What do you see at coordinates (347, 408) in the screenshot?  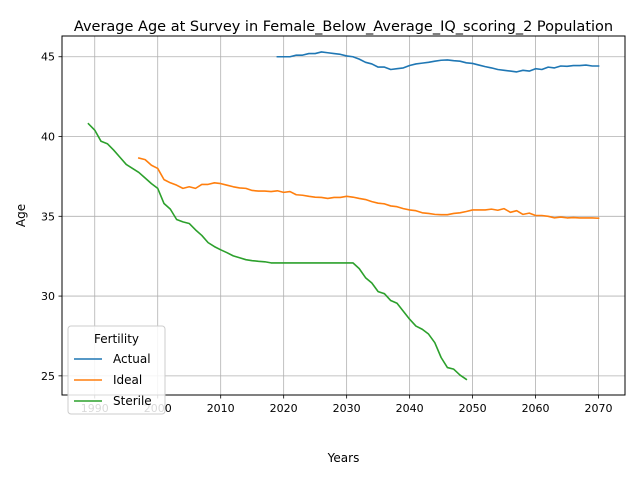 I see `x-tick-label: 2030` at bounding box center [347, 408].